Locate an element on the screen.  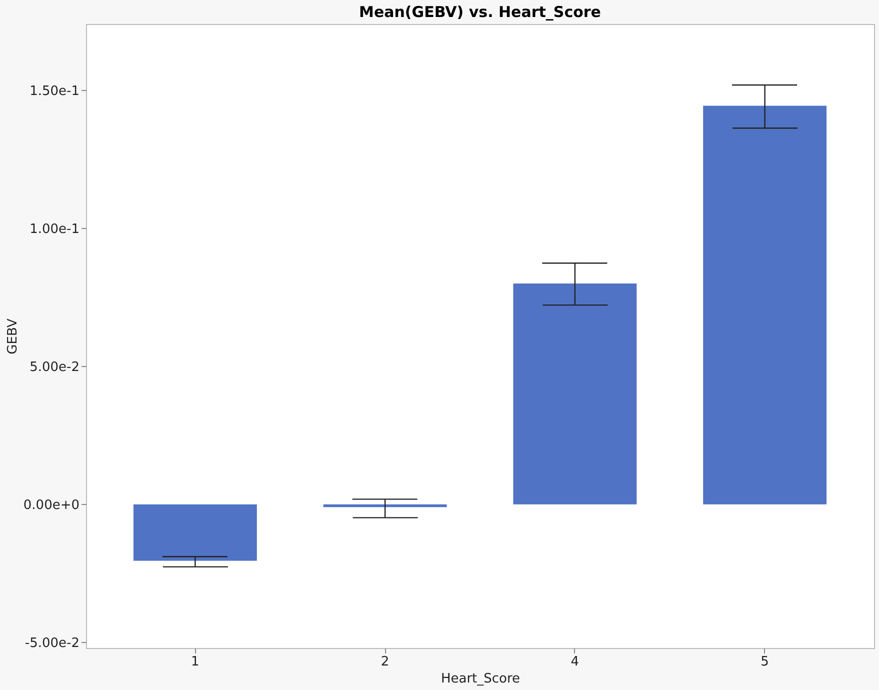
x-tick-label: 2 is located at coordinates (385, 662).